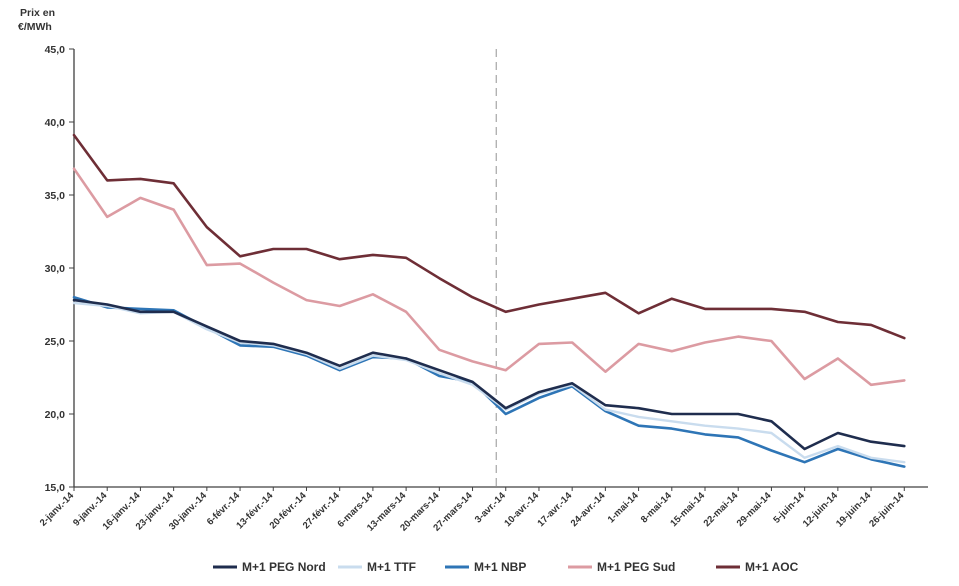  What do you see at coordinates (500, 567) in the screenshot?
I see `legend-label: M+1 NBP` at bounding box center [500, 567].